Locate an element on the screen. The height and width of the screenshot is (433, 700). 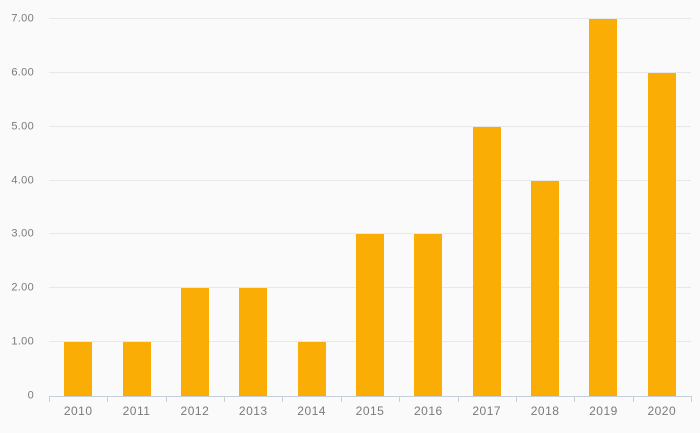
bar-2015 is located at coordinates (370, 315).